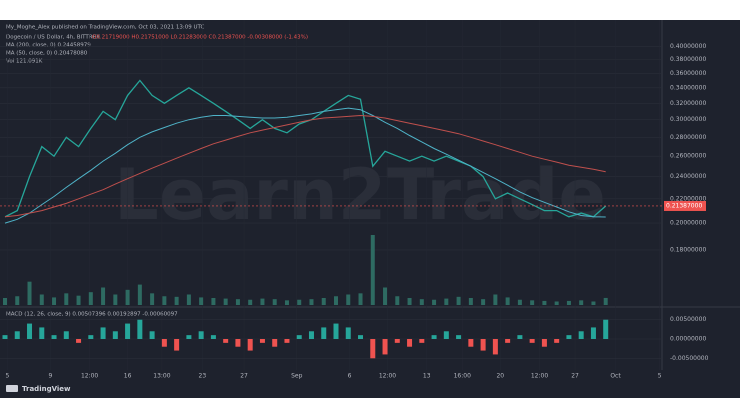  What do you see at coordinates (688, 59) in the screenshot?
I see `y-tick-label: 0.38000000` at bounding box center [688, 59].